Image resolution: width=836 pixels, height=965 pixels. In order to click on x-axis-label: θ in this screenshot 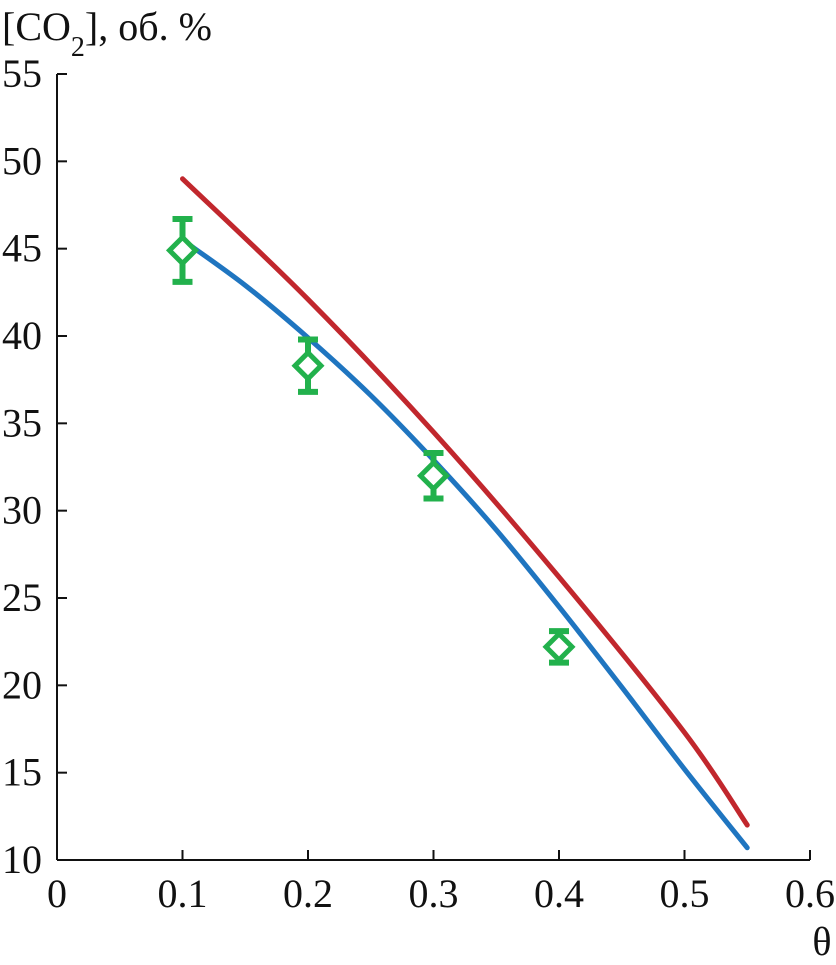, I will do `click(821, 941)`.